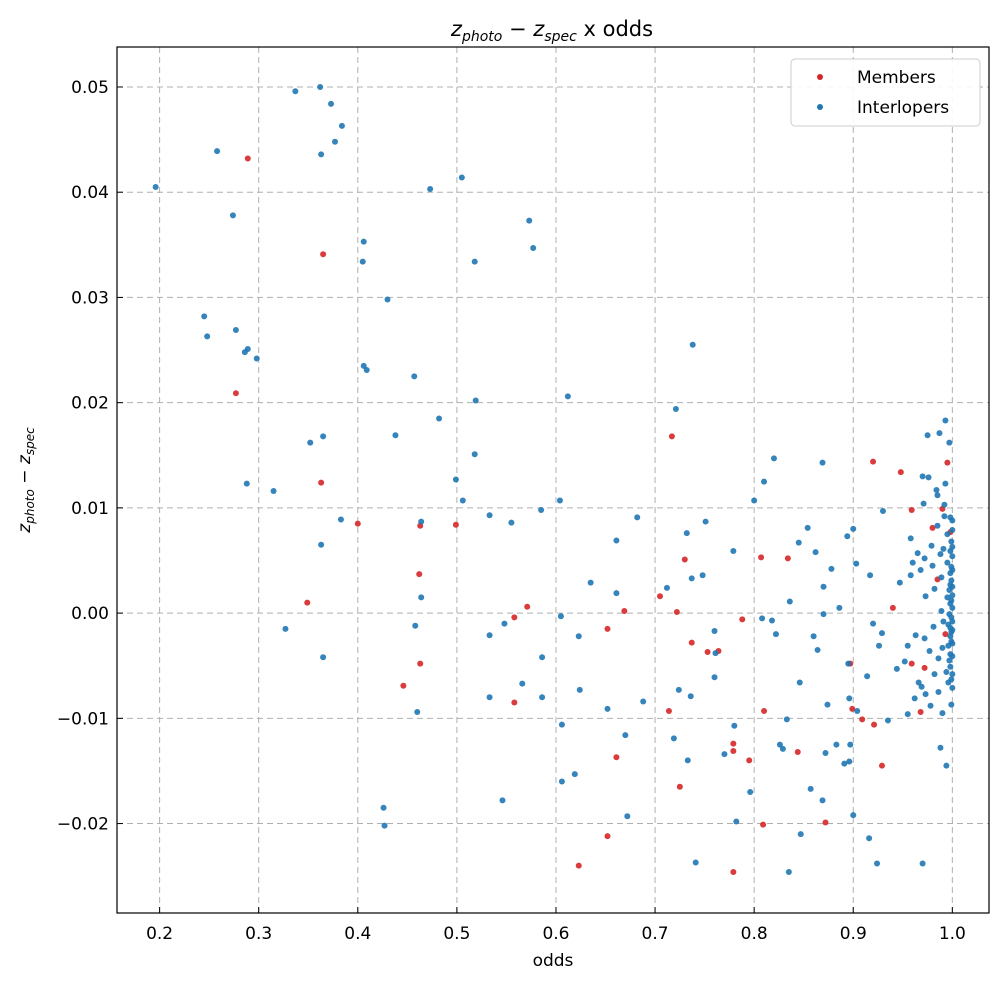  I want to click on ylabel-sub1: photo, so click(30, 507).